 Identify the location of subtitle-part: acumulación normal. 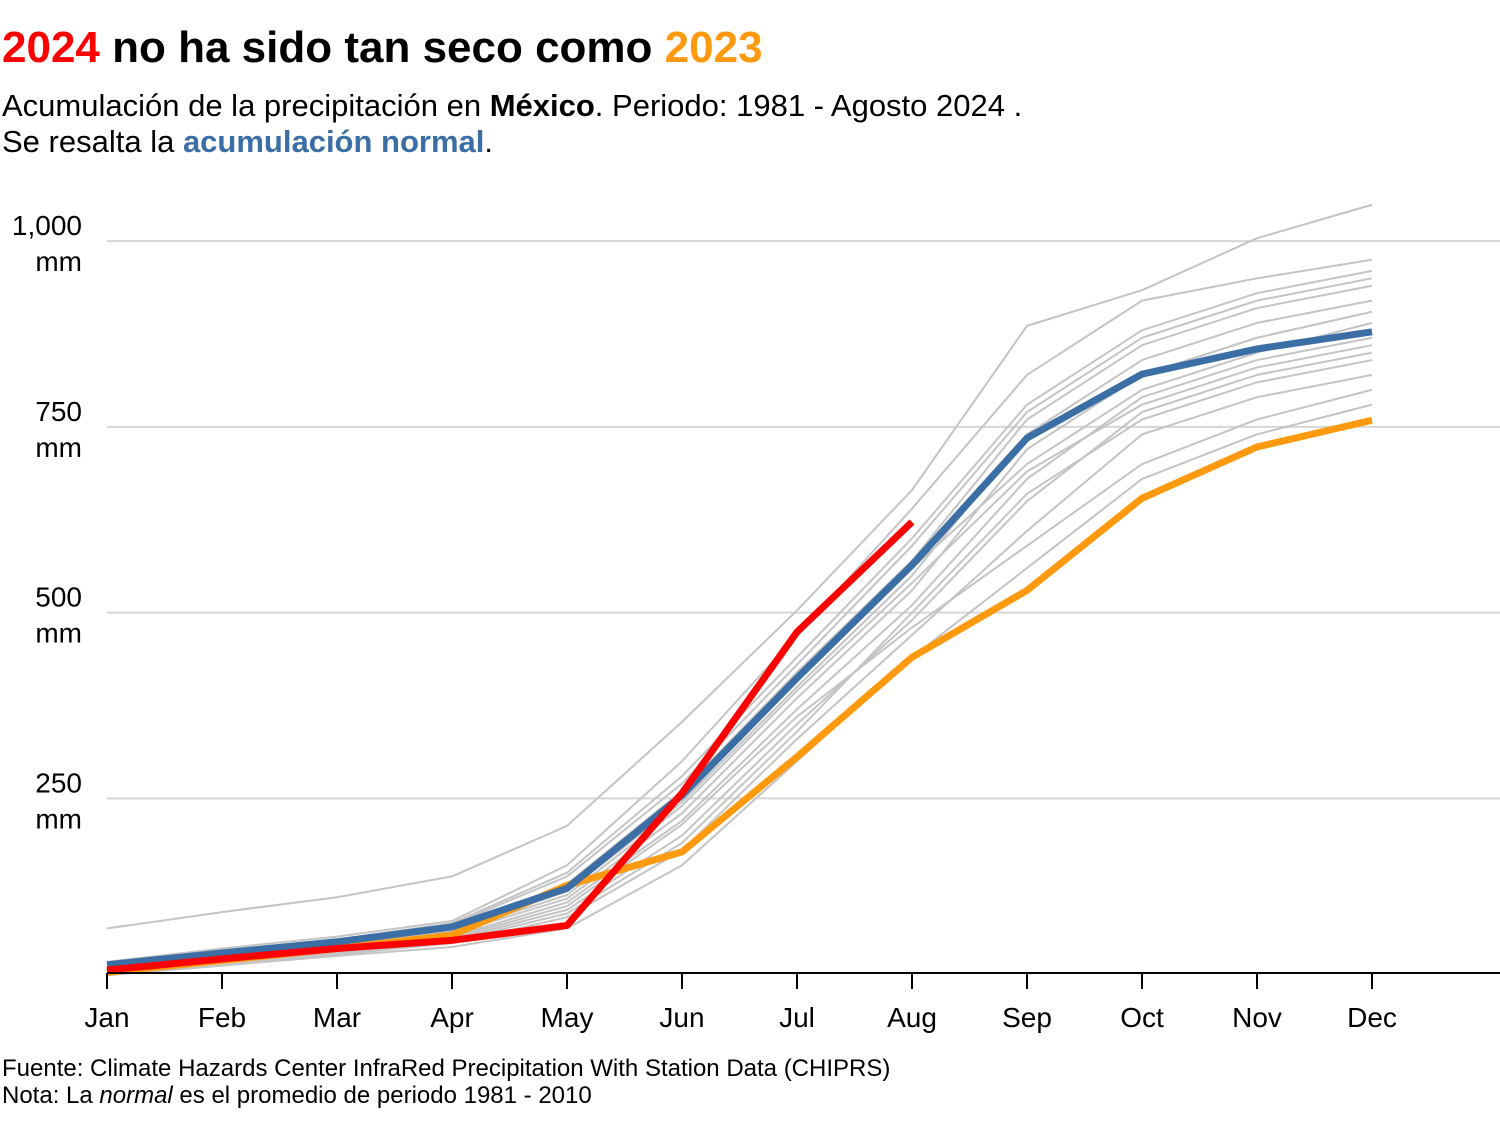
(333, 141).